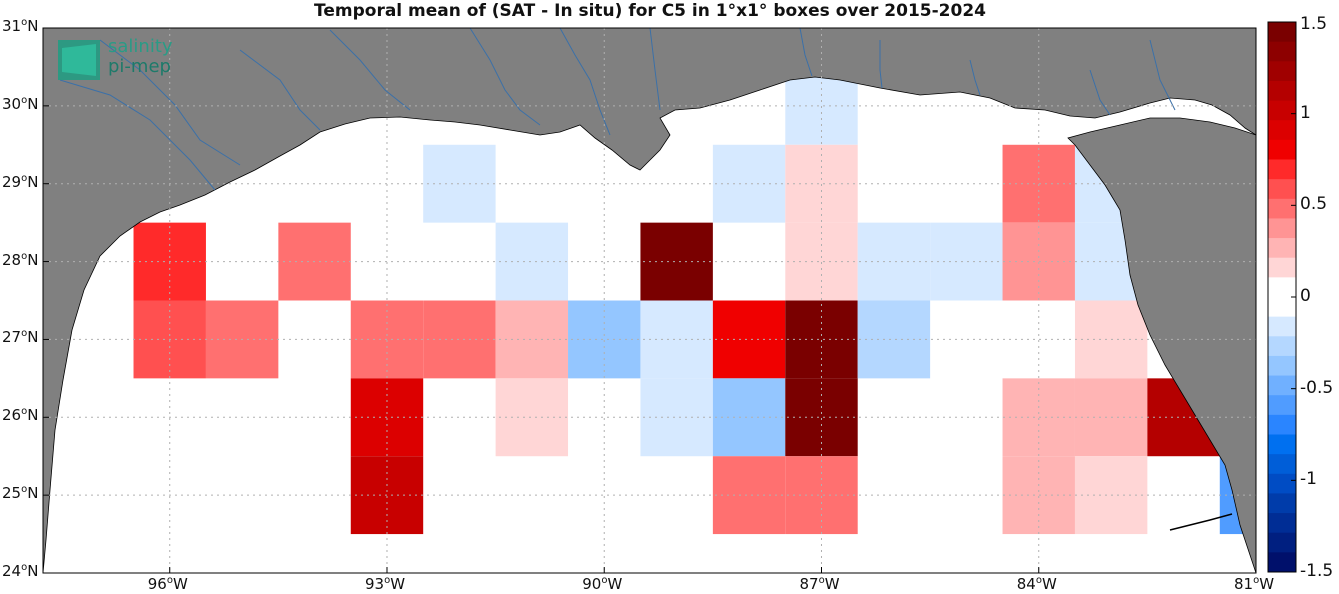 Image resolution: width=1339 pixels, height=594 pixels. I want to click on lat-tick-label: 25oN, so click(20, 493).